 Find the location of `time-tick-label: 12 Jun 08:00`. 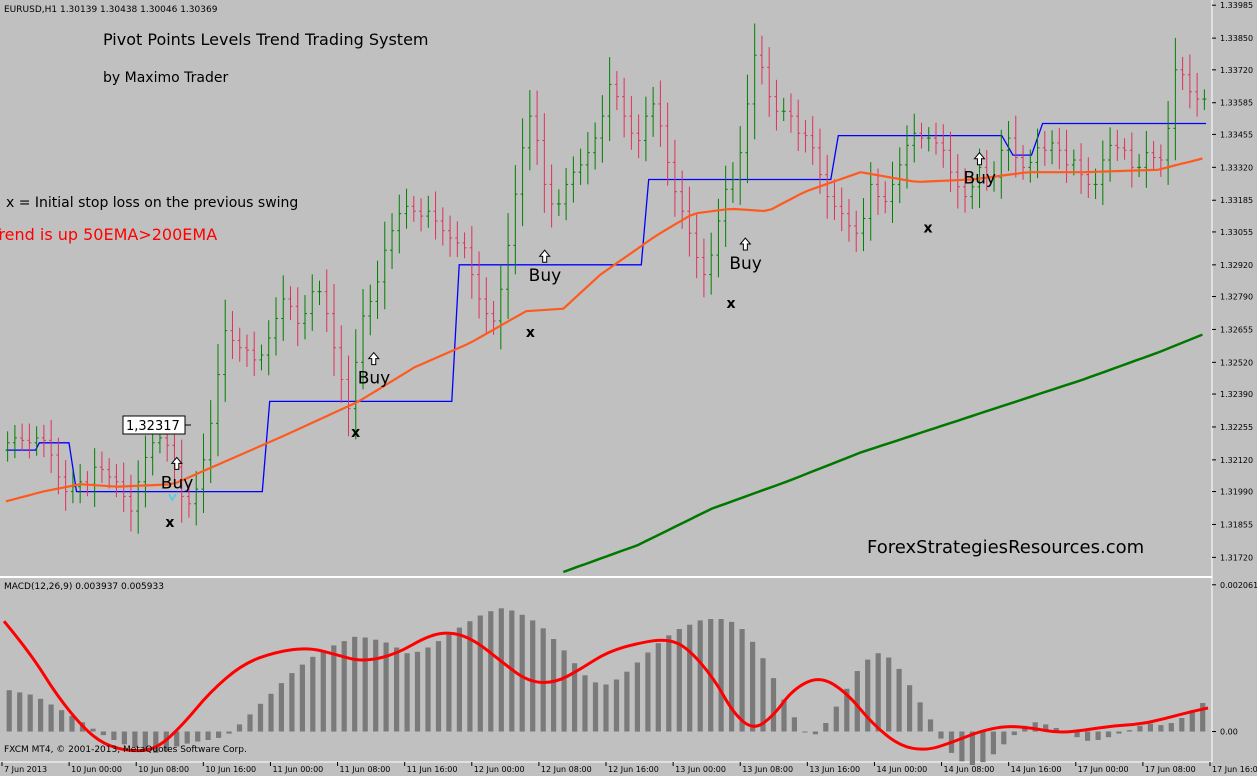

time-tick-label: 12 Jun 08:00 is located at coordinates (566, 769).